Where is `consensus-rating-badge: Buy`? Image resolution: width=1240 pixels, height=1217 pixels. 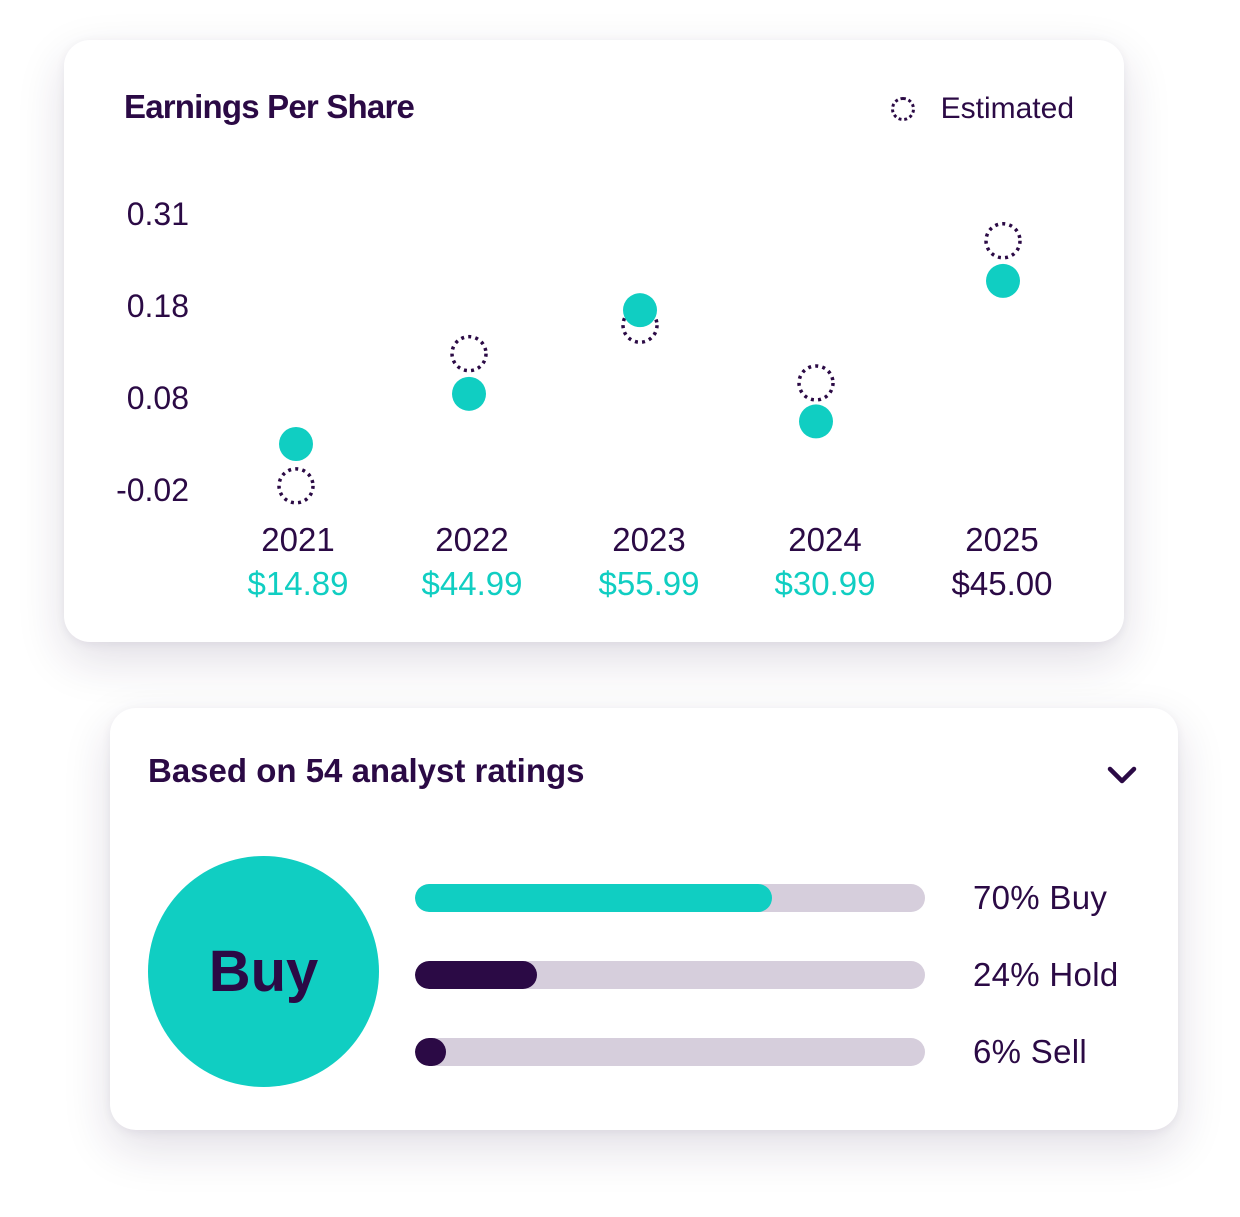
consensus-rating-badge: Buy is located at coordinates (263, 971).